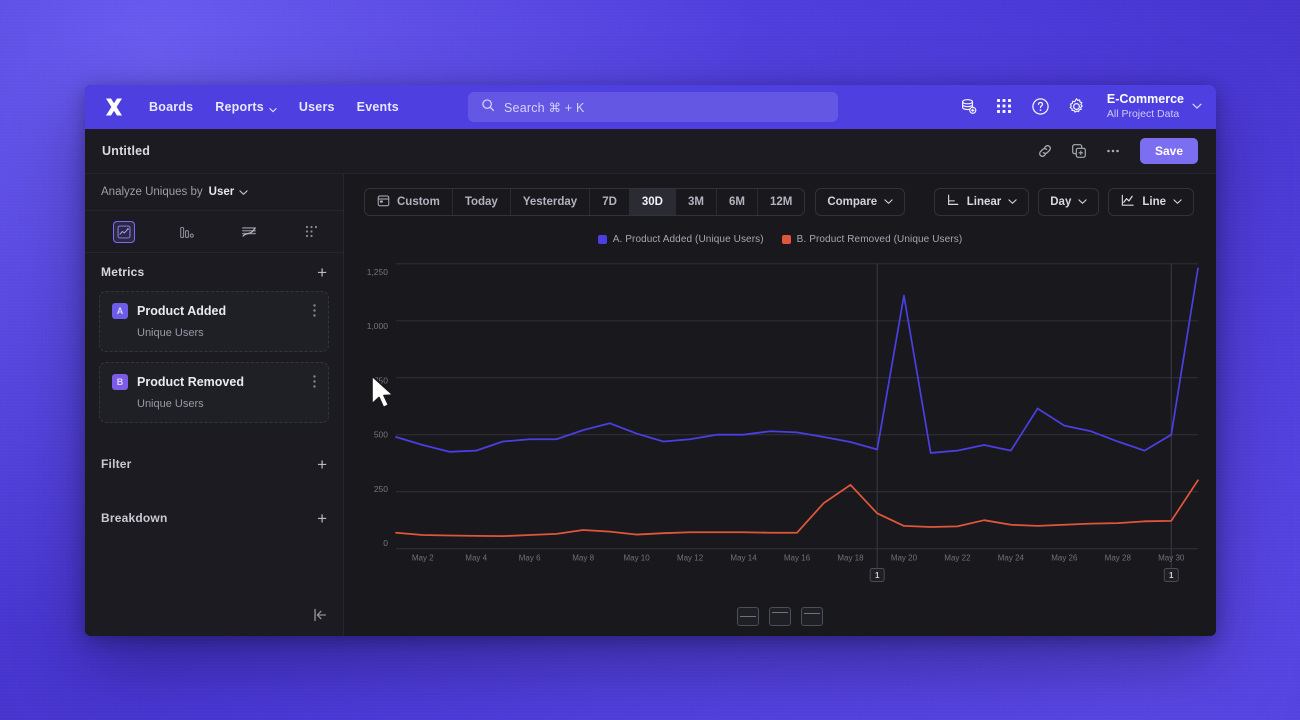  I want to click on database-icon, so click(968, 106).